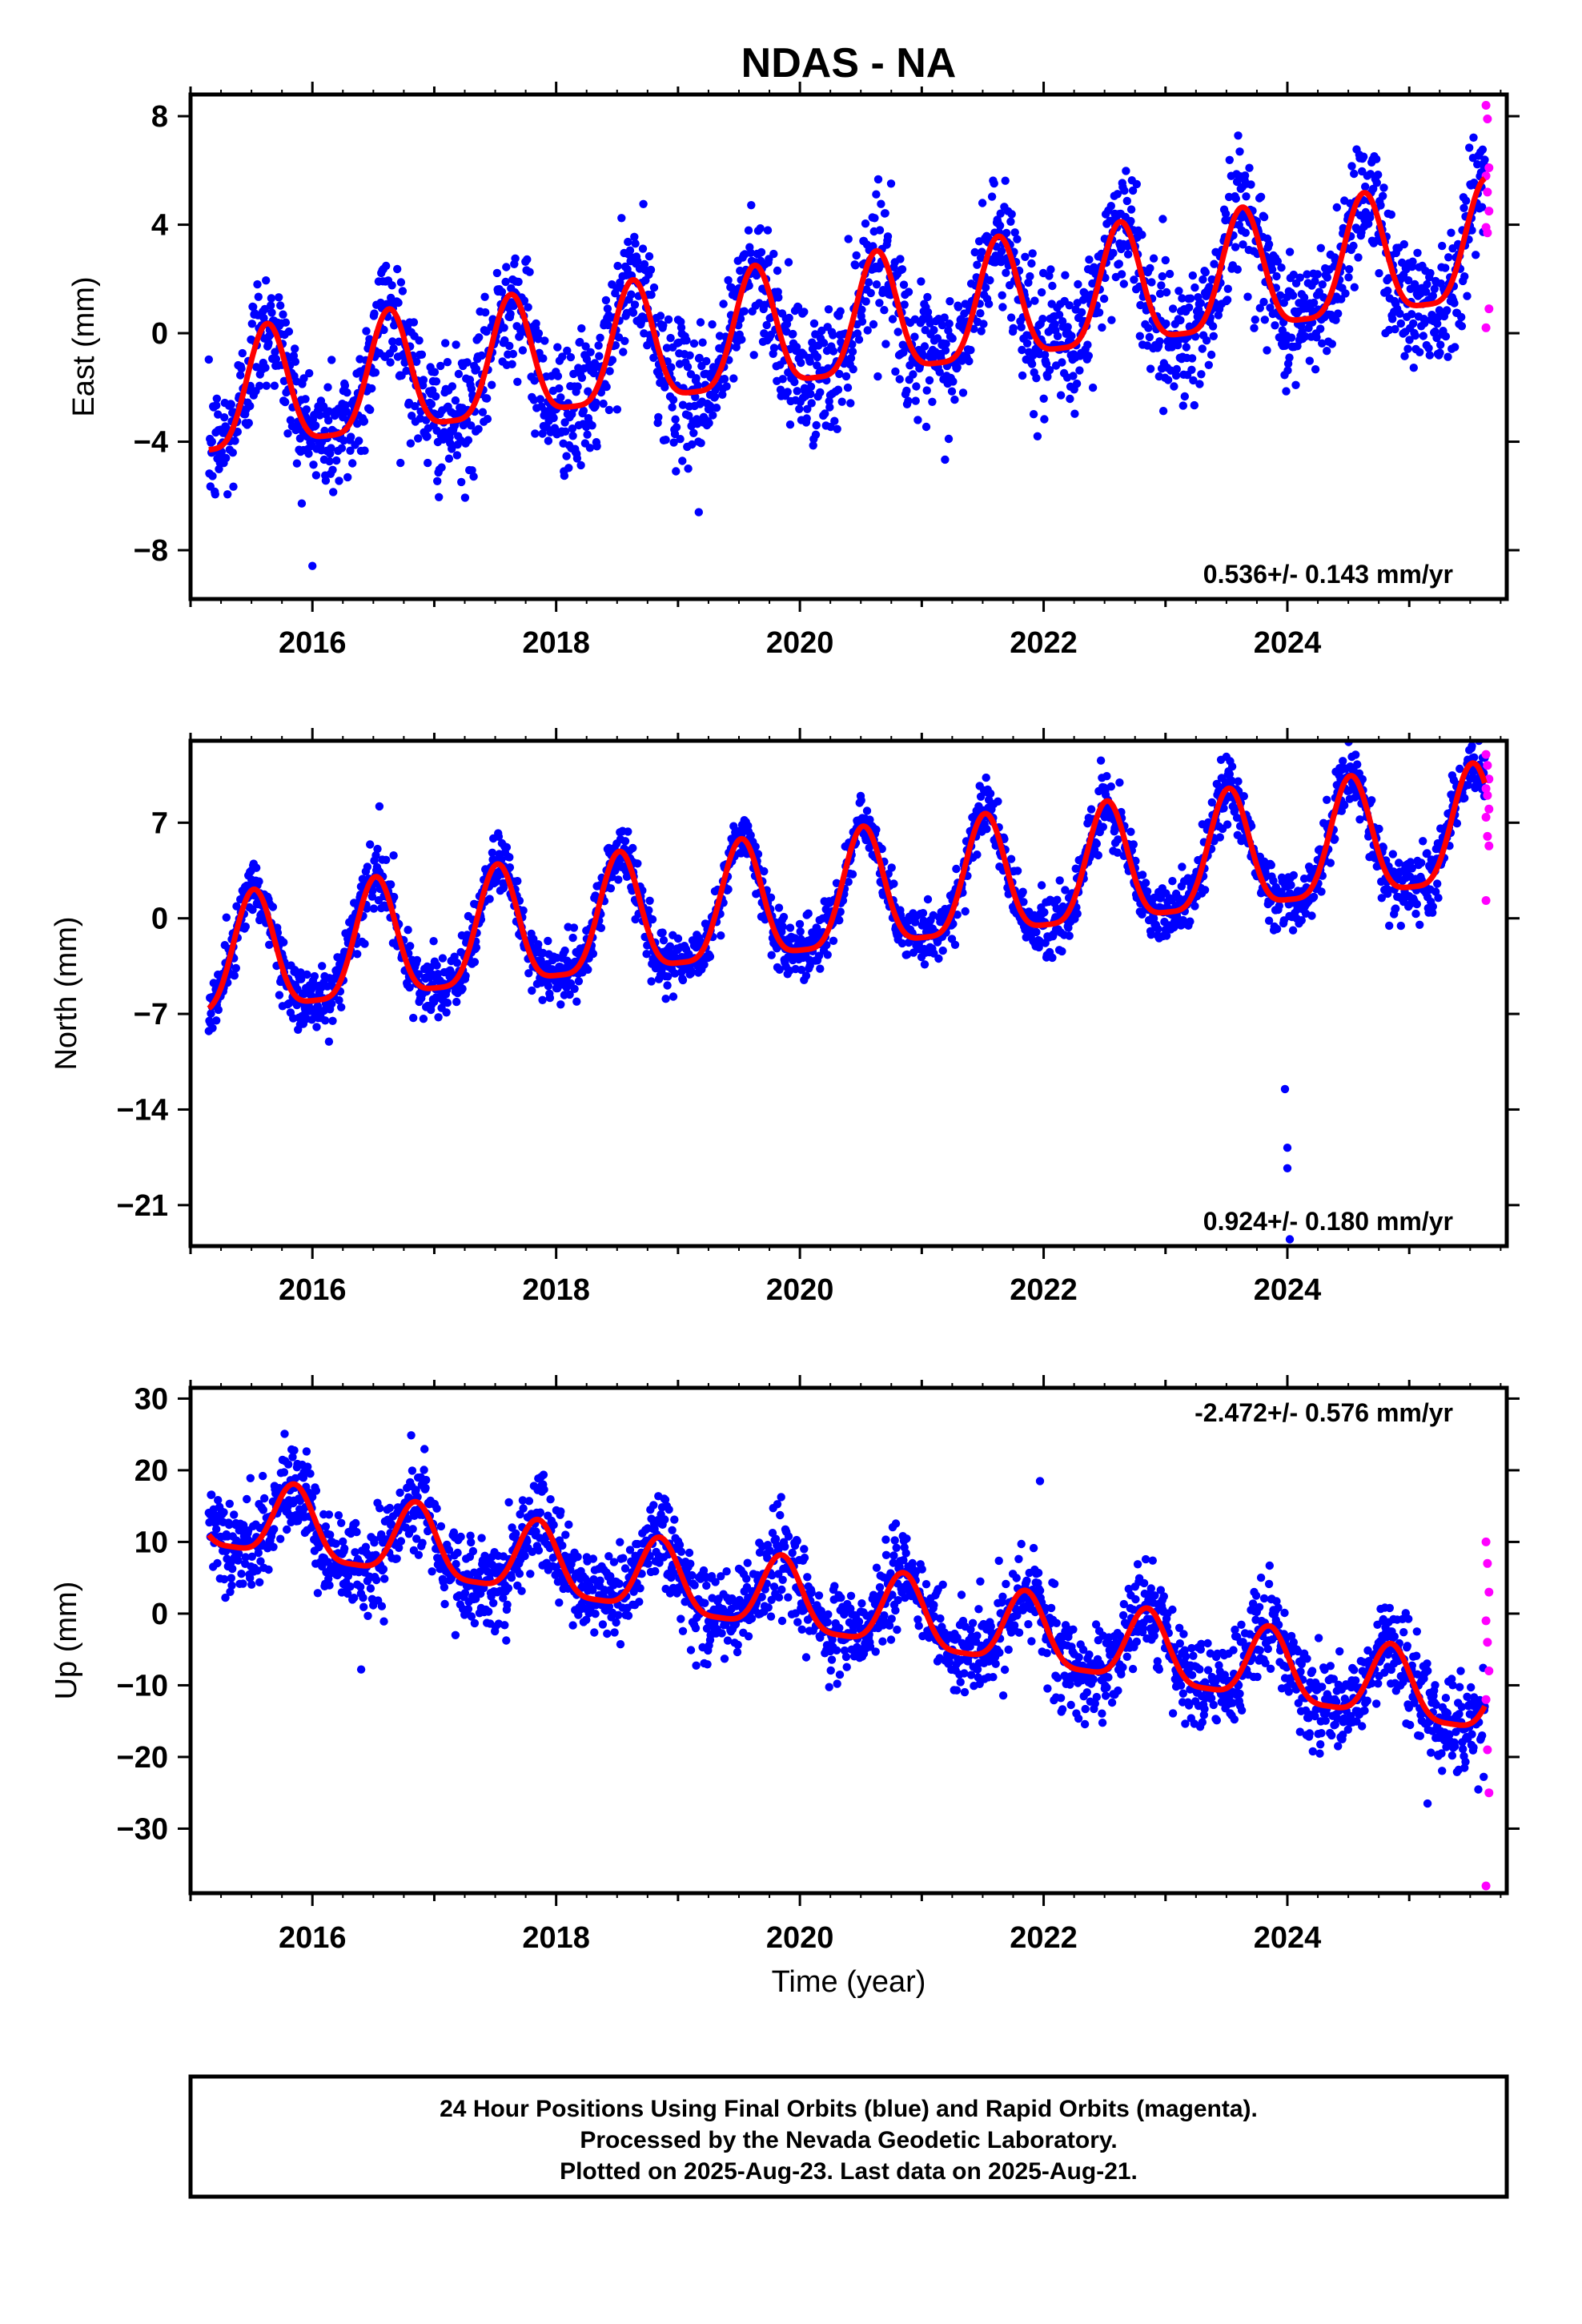  I want to click on x-tick-label: 2018, so click(556, 643).